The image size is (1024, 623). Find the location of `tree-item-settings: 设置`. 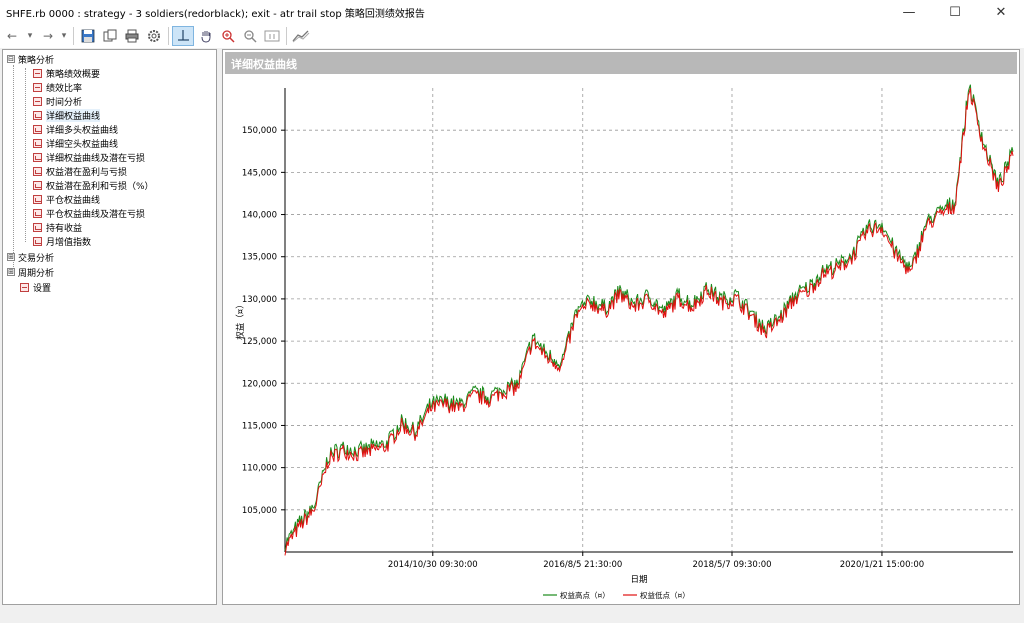

tree-item-settings: 设置 is located at coordinates (35, 287).